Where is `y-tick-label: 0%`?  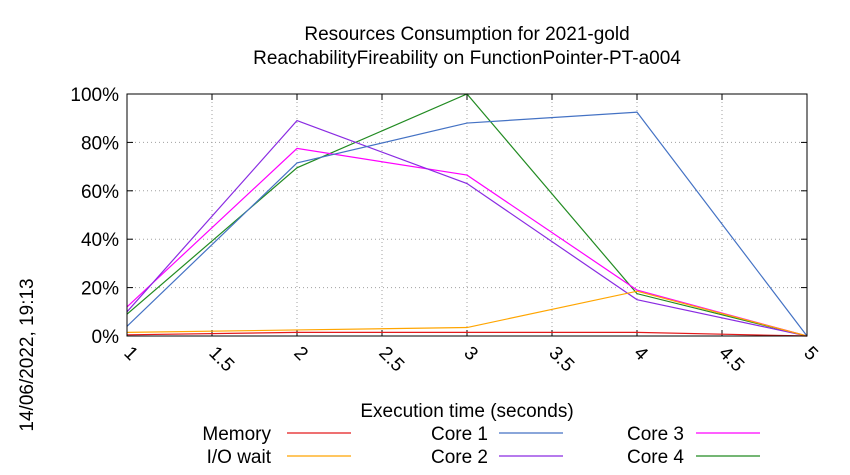
y-tick-label: 0% is located at coordinates (106, 337).